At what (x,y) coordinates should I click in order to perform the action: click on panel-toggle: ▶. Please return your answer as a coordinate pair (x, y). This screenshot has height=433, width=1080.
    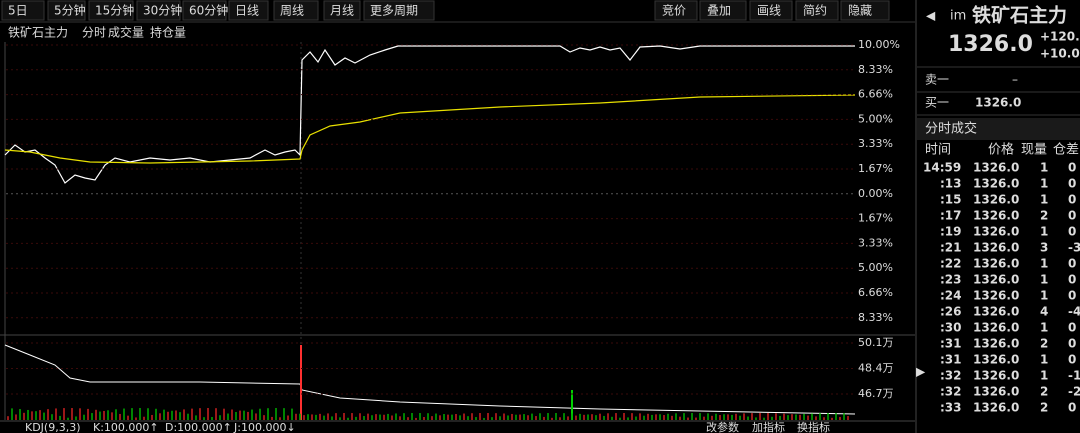
    Looking at the image, I should click on (921, 372).